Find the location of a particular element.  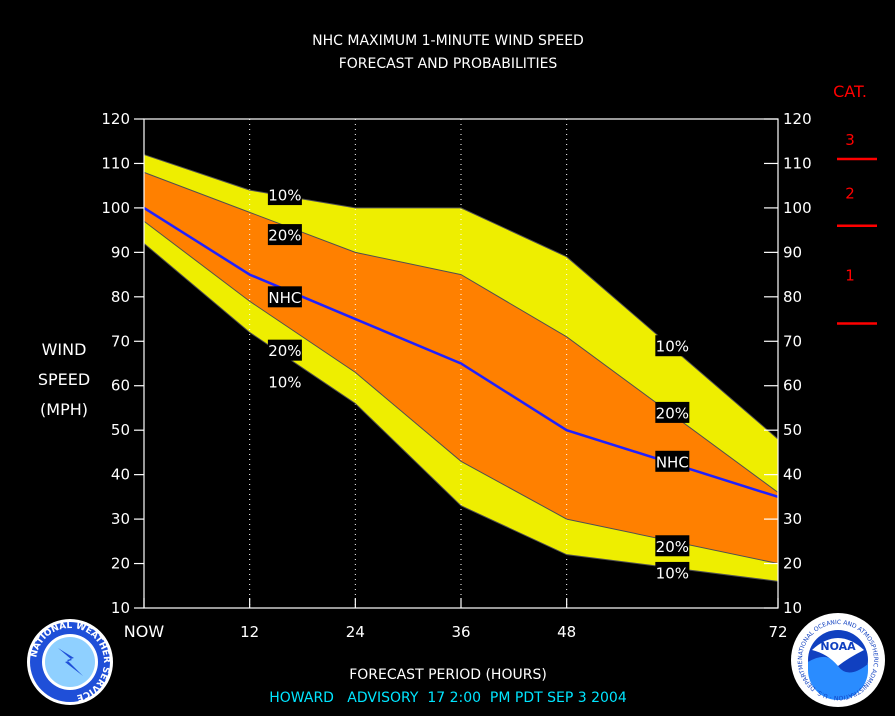

y-tick-label-right: 80 is located at coordinates (792, 297).